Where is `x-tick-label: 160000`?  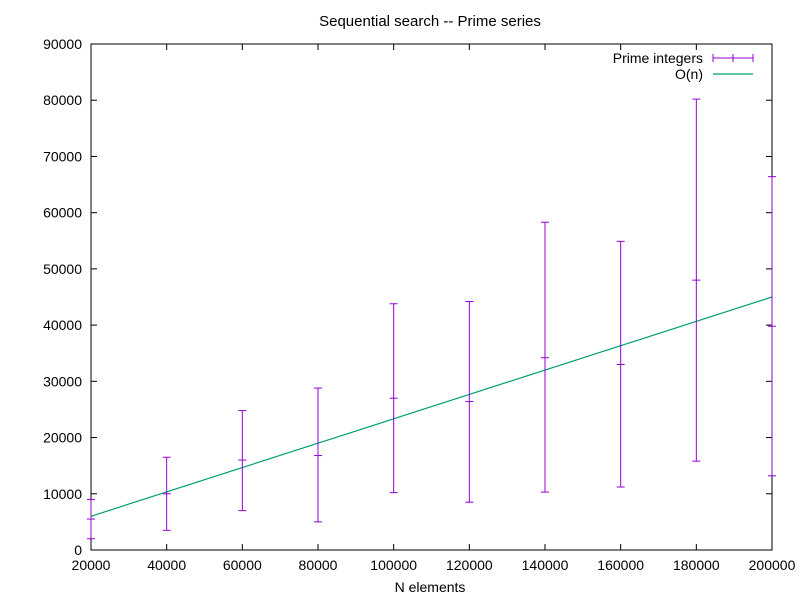 x-tick-label: 160000 is located at coordinates (620, 565).